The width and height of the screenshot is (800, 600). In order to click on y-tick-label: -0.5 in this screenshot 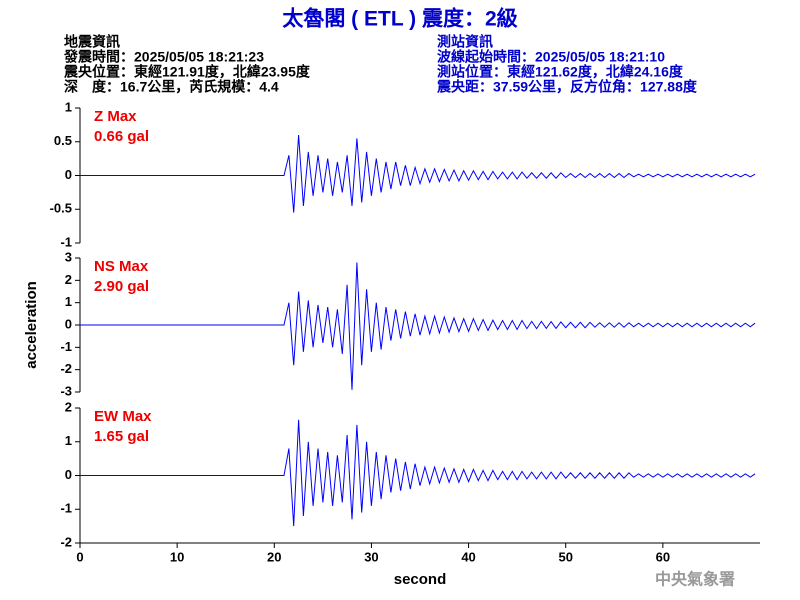, I will do `click(61, 208)`.